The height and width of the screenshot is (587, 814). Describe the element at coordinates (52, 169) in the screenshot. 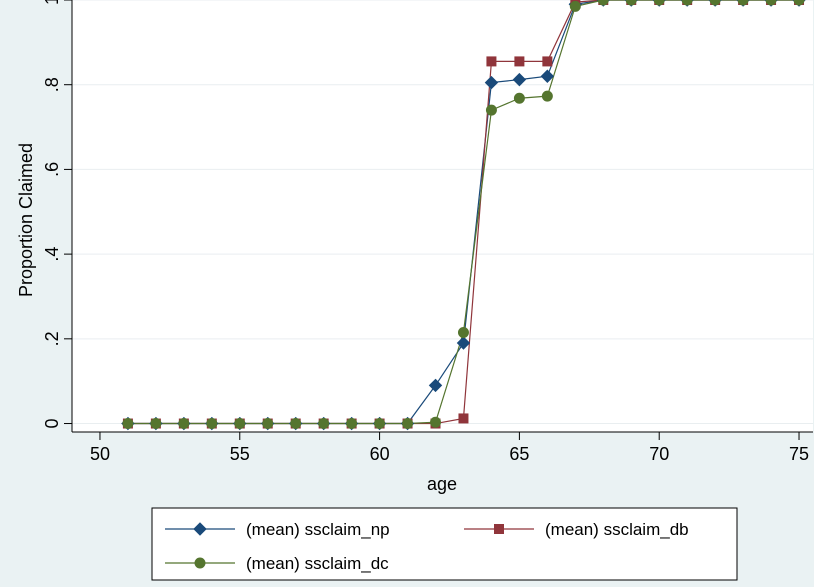

I see `y-tick-label: .6` at that location.